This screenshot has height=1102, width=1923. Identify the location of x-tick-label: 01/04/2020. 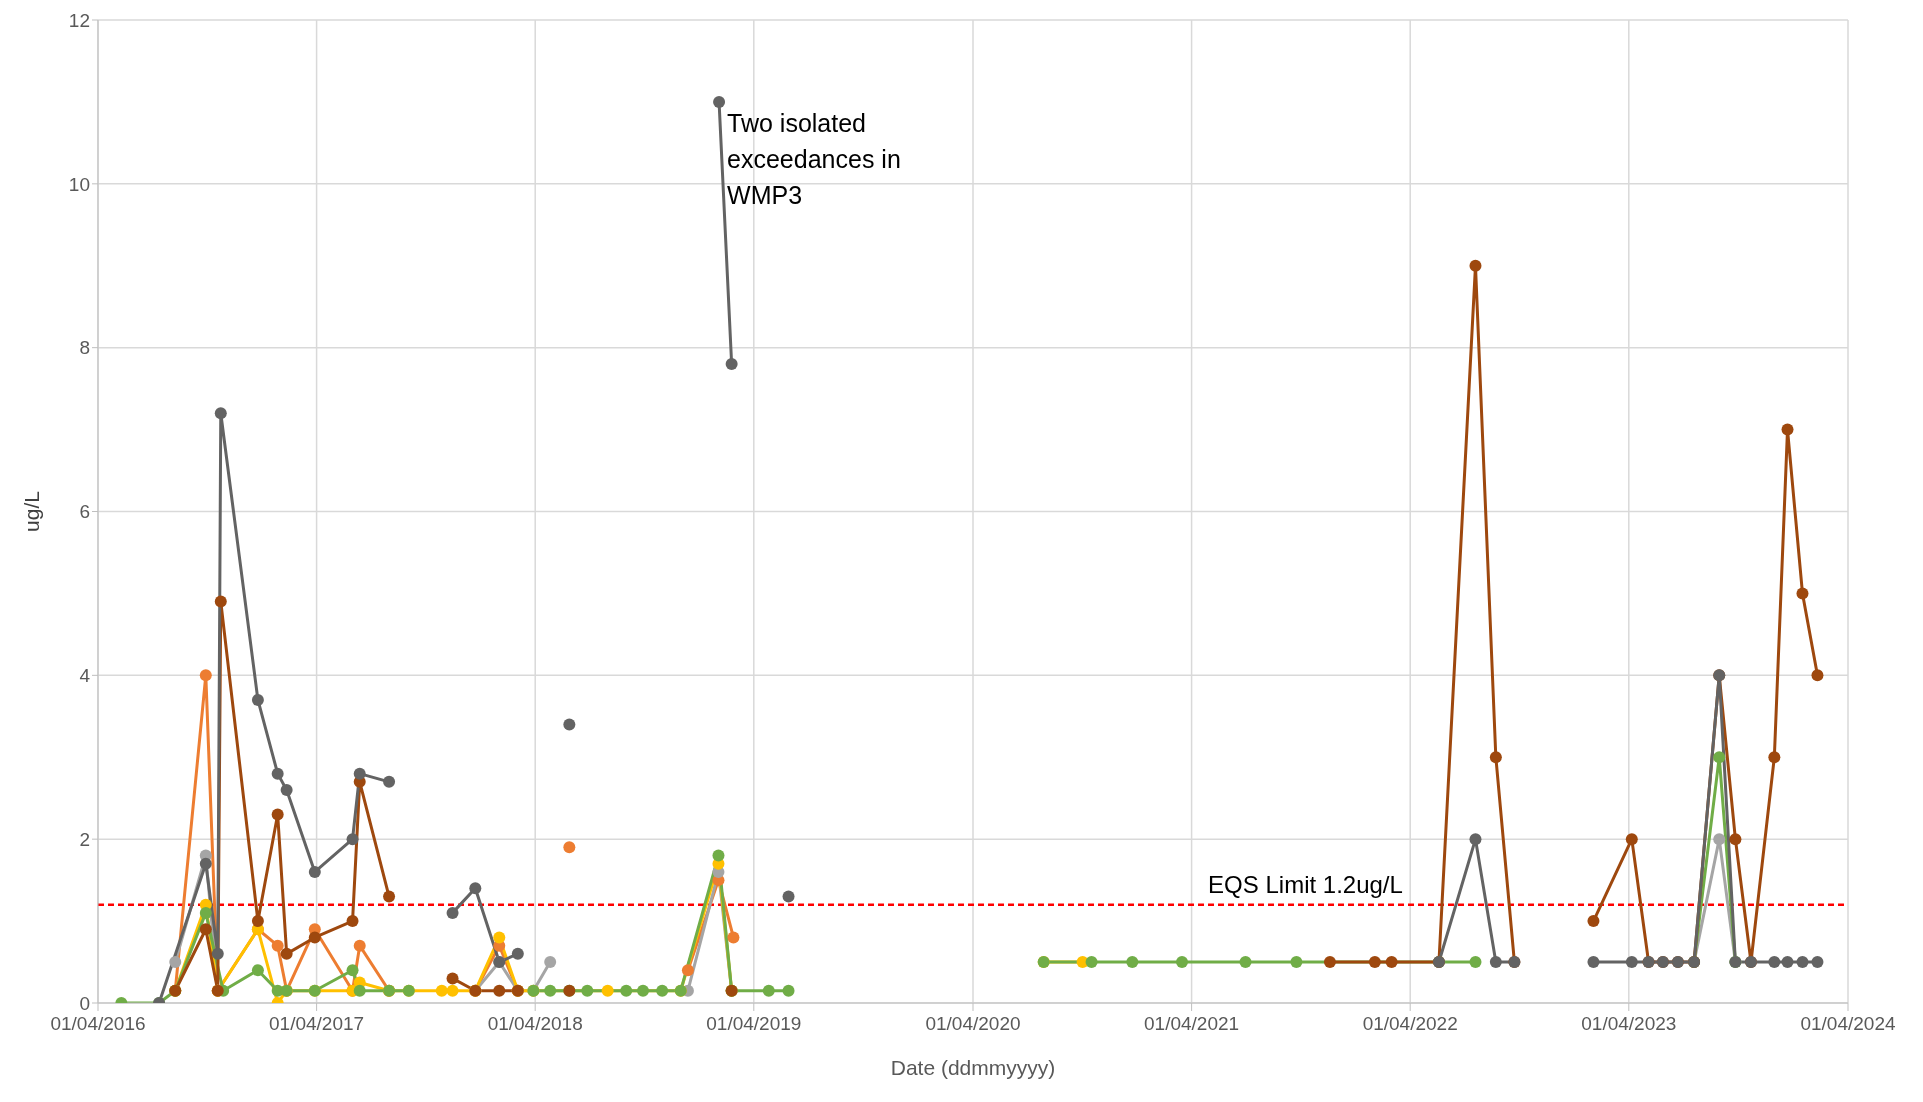
(973, 1024).